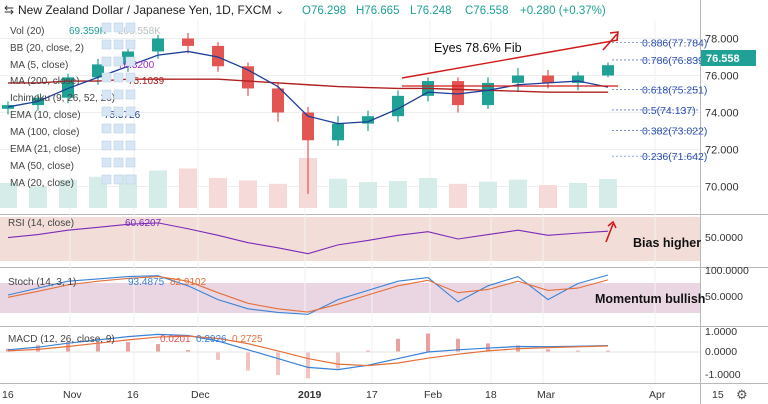 The image size is (768, 404). What do you see at coordinates (27, 31) in the screenshot?
I see `vol-label: Vol (20)` at bounding box center [27, 31].